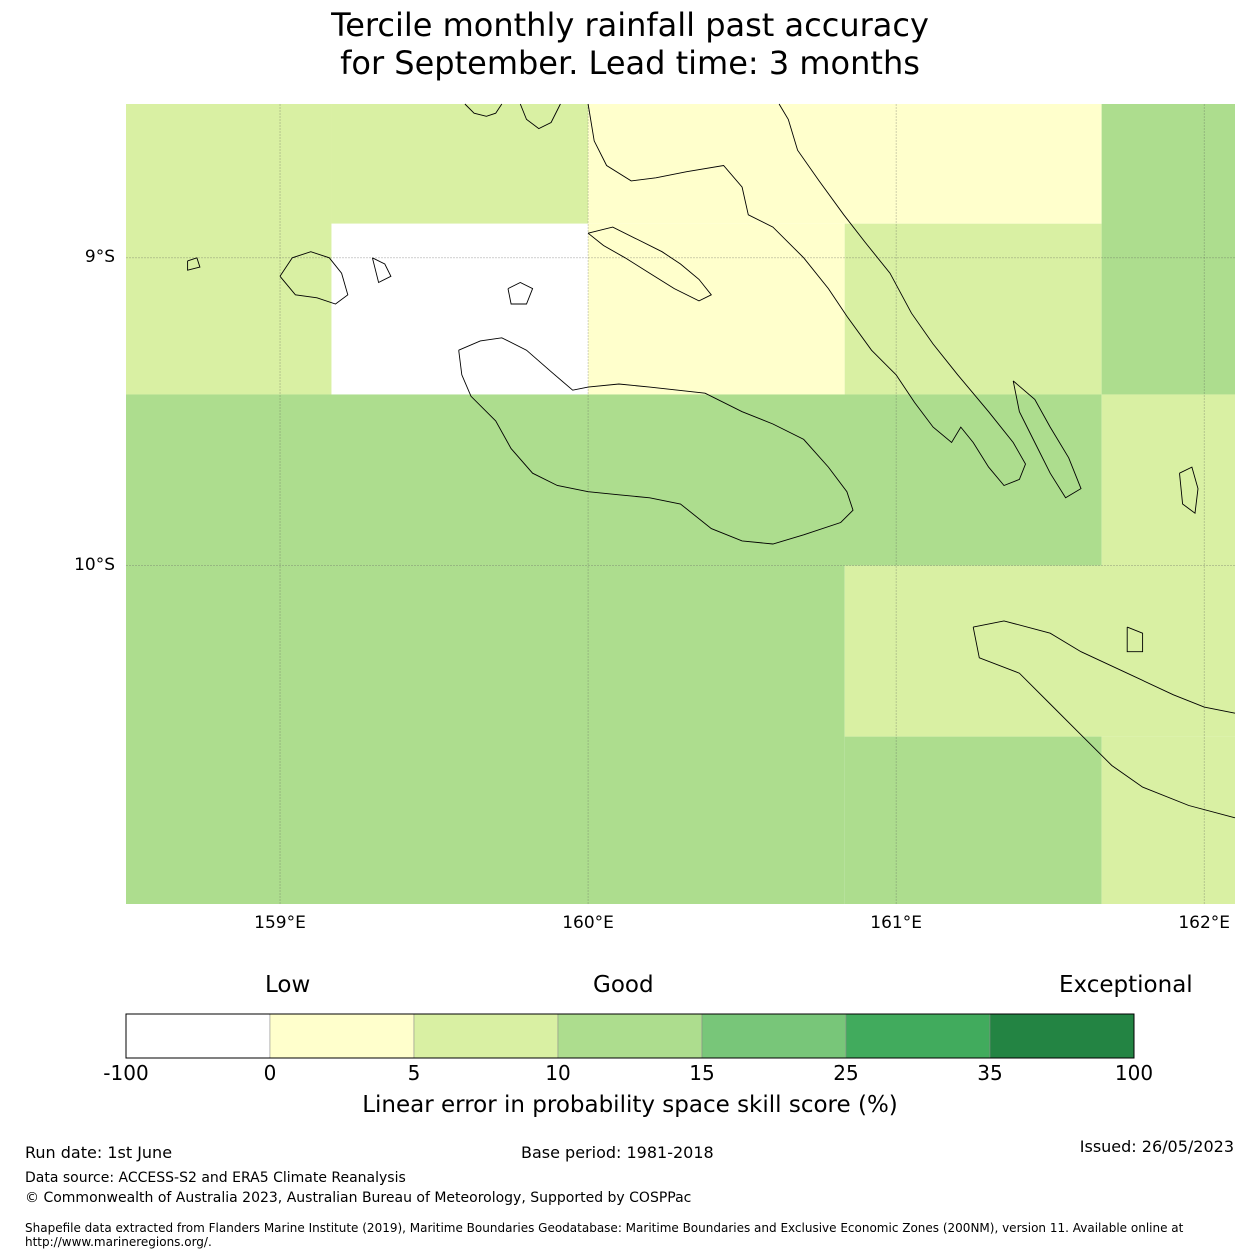 This screenshot has width=1260, height=1260. What do you see at coordinates (630, 25) in the screenshot?
I see `title-line-1: Tercile monthly rainfall past accuracy` at bounding box center [630, 25].